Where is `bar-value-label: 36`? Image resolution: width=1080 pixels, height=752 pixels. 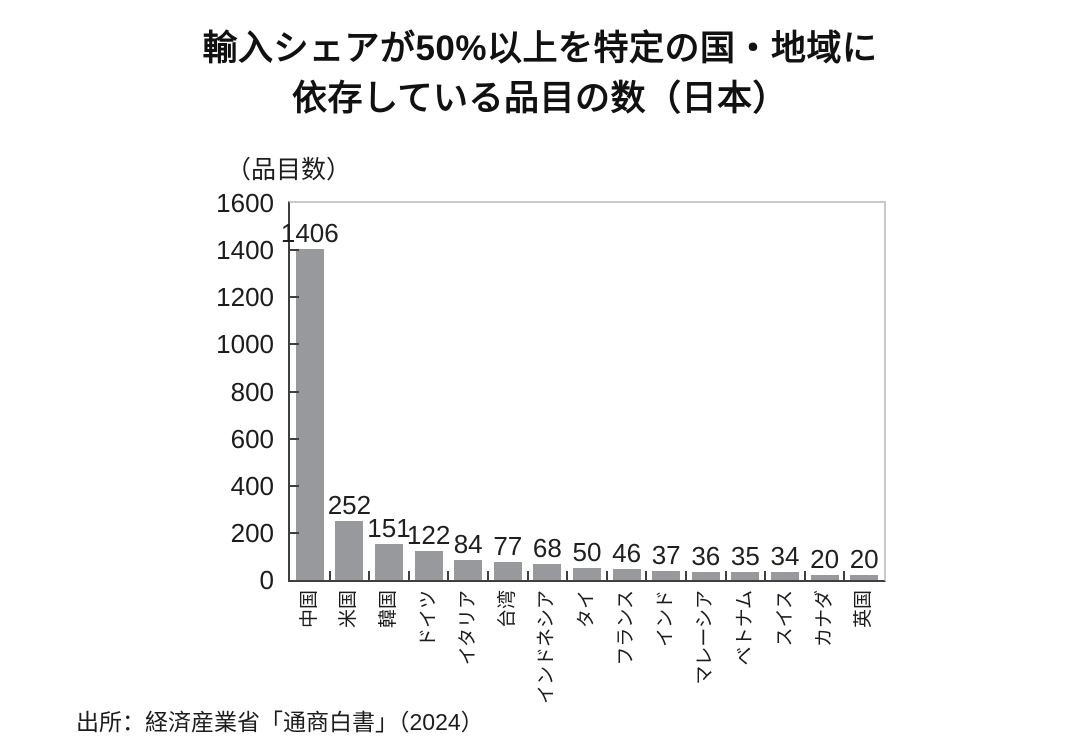 bar-value-label: 36 is located at coordinates (706, 555).